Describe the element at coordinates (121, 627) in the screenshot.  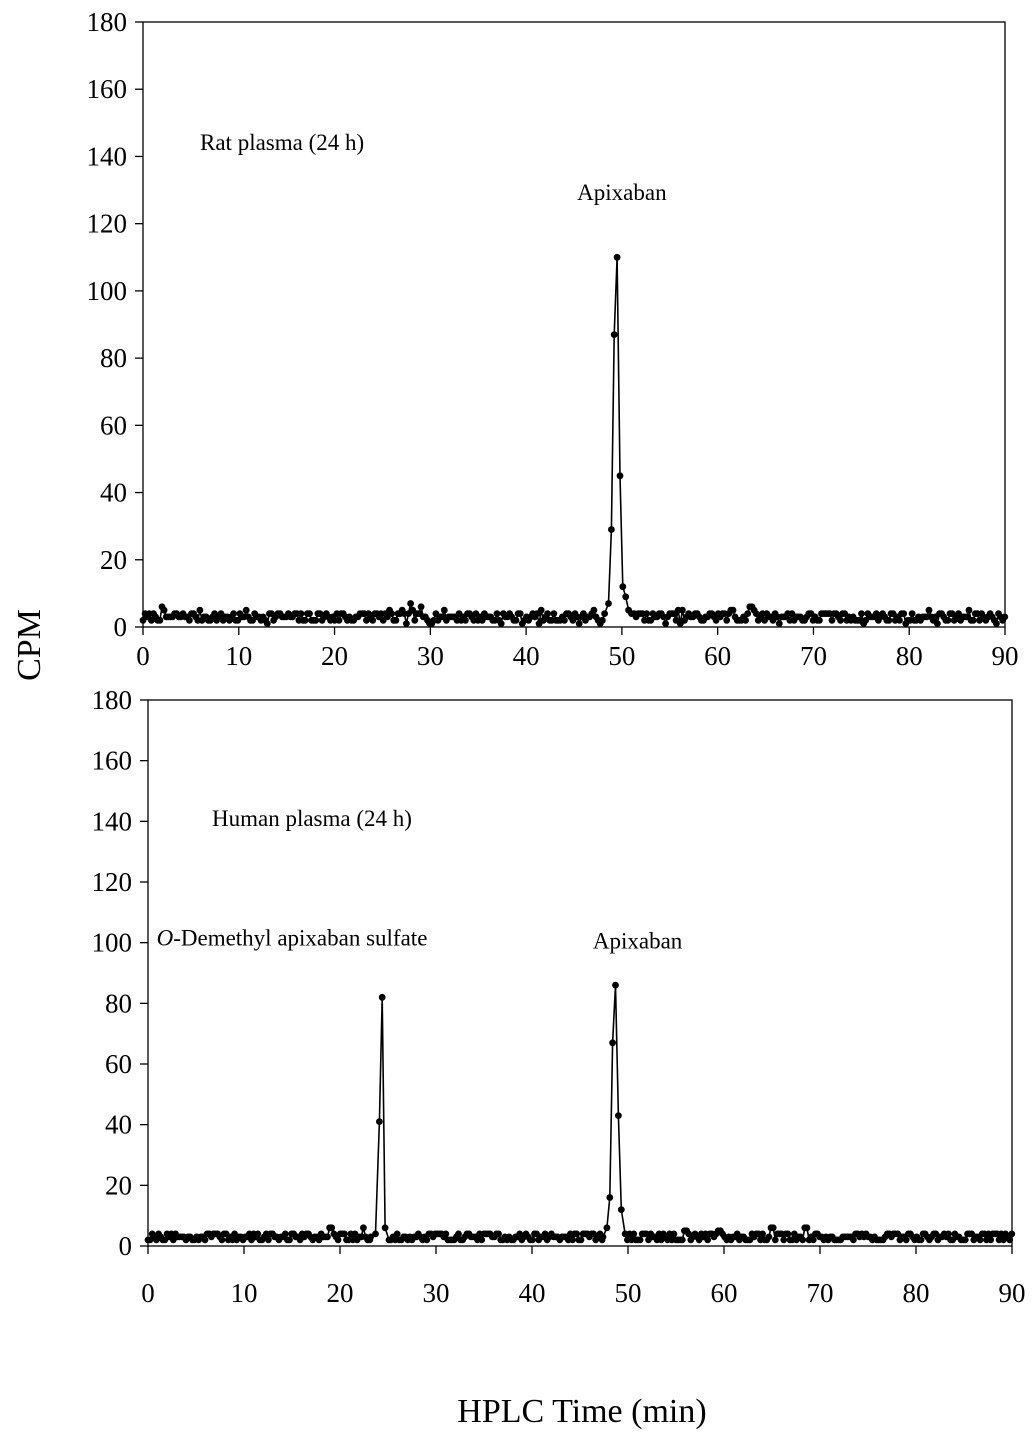
I see `y-tick-label: 0` at that location.